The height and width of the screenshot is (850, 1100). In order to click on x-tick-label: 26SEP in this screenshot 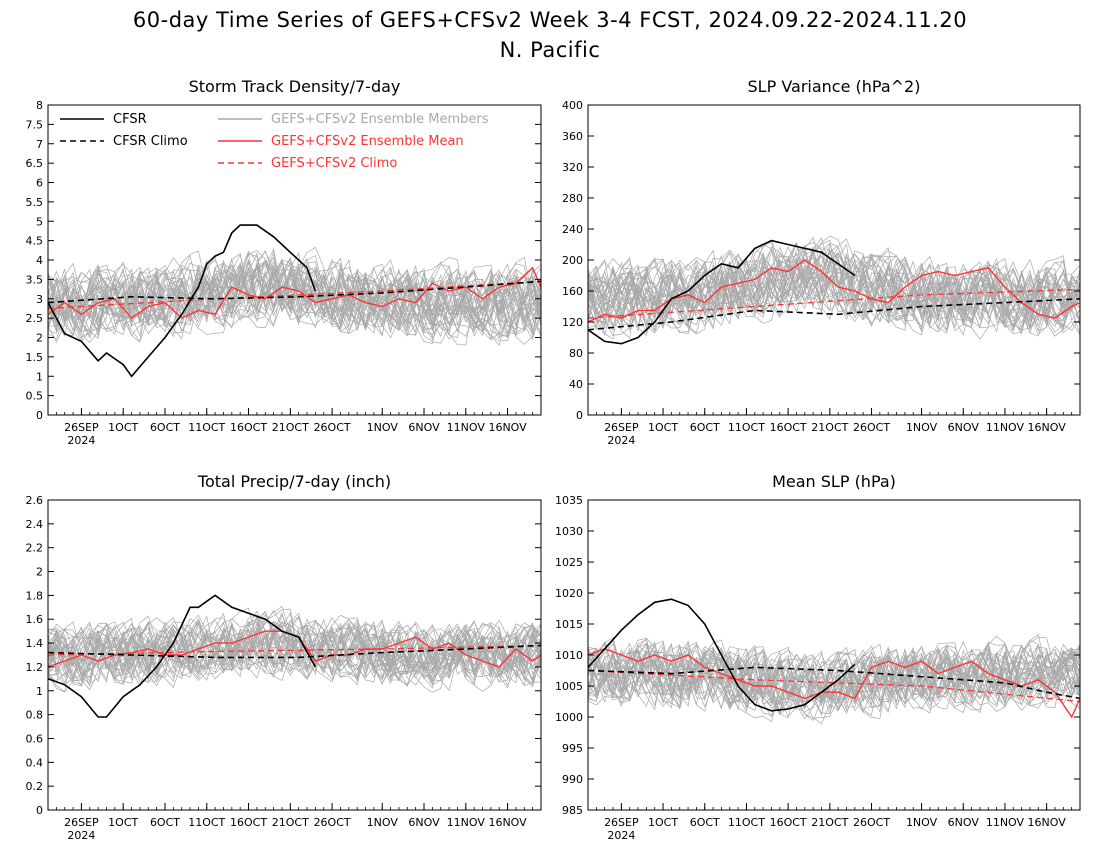, I will do `click(81, 427)`.